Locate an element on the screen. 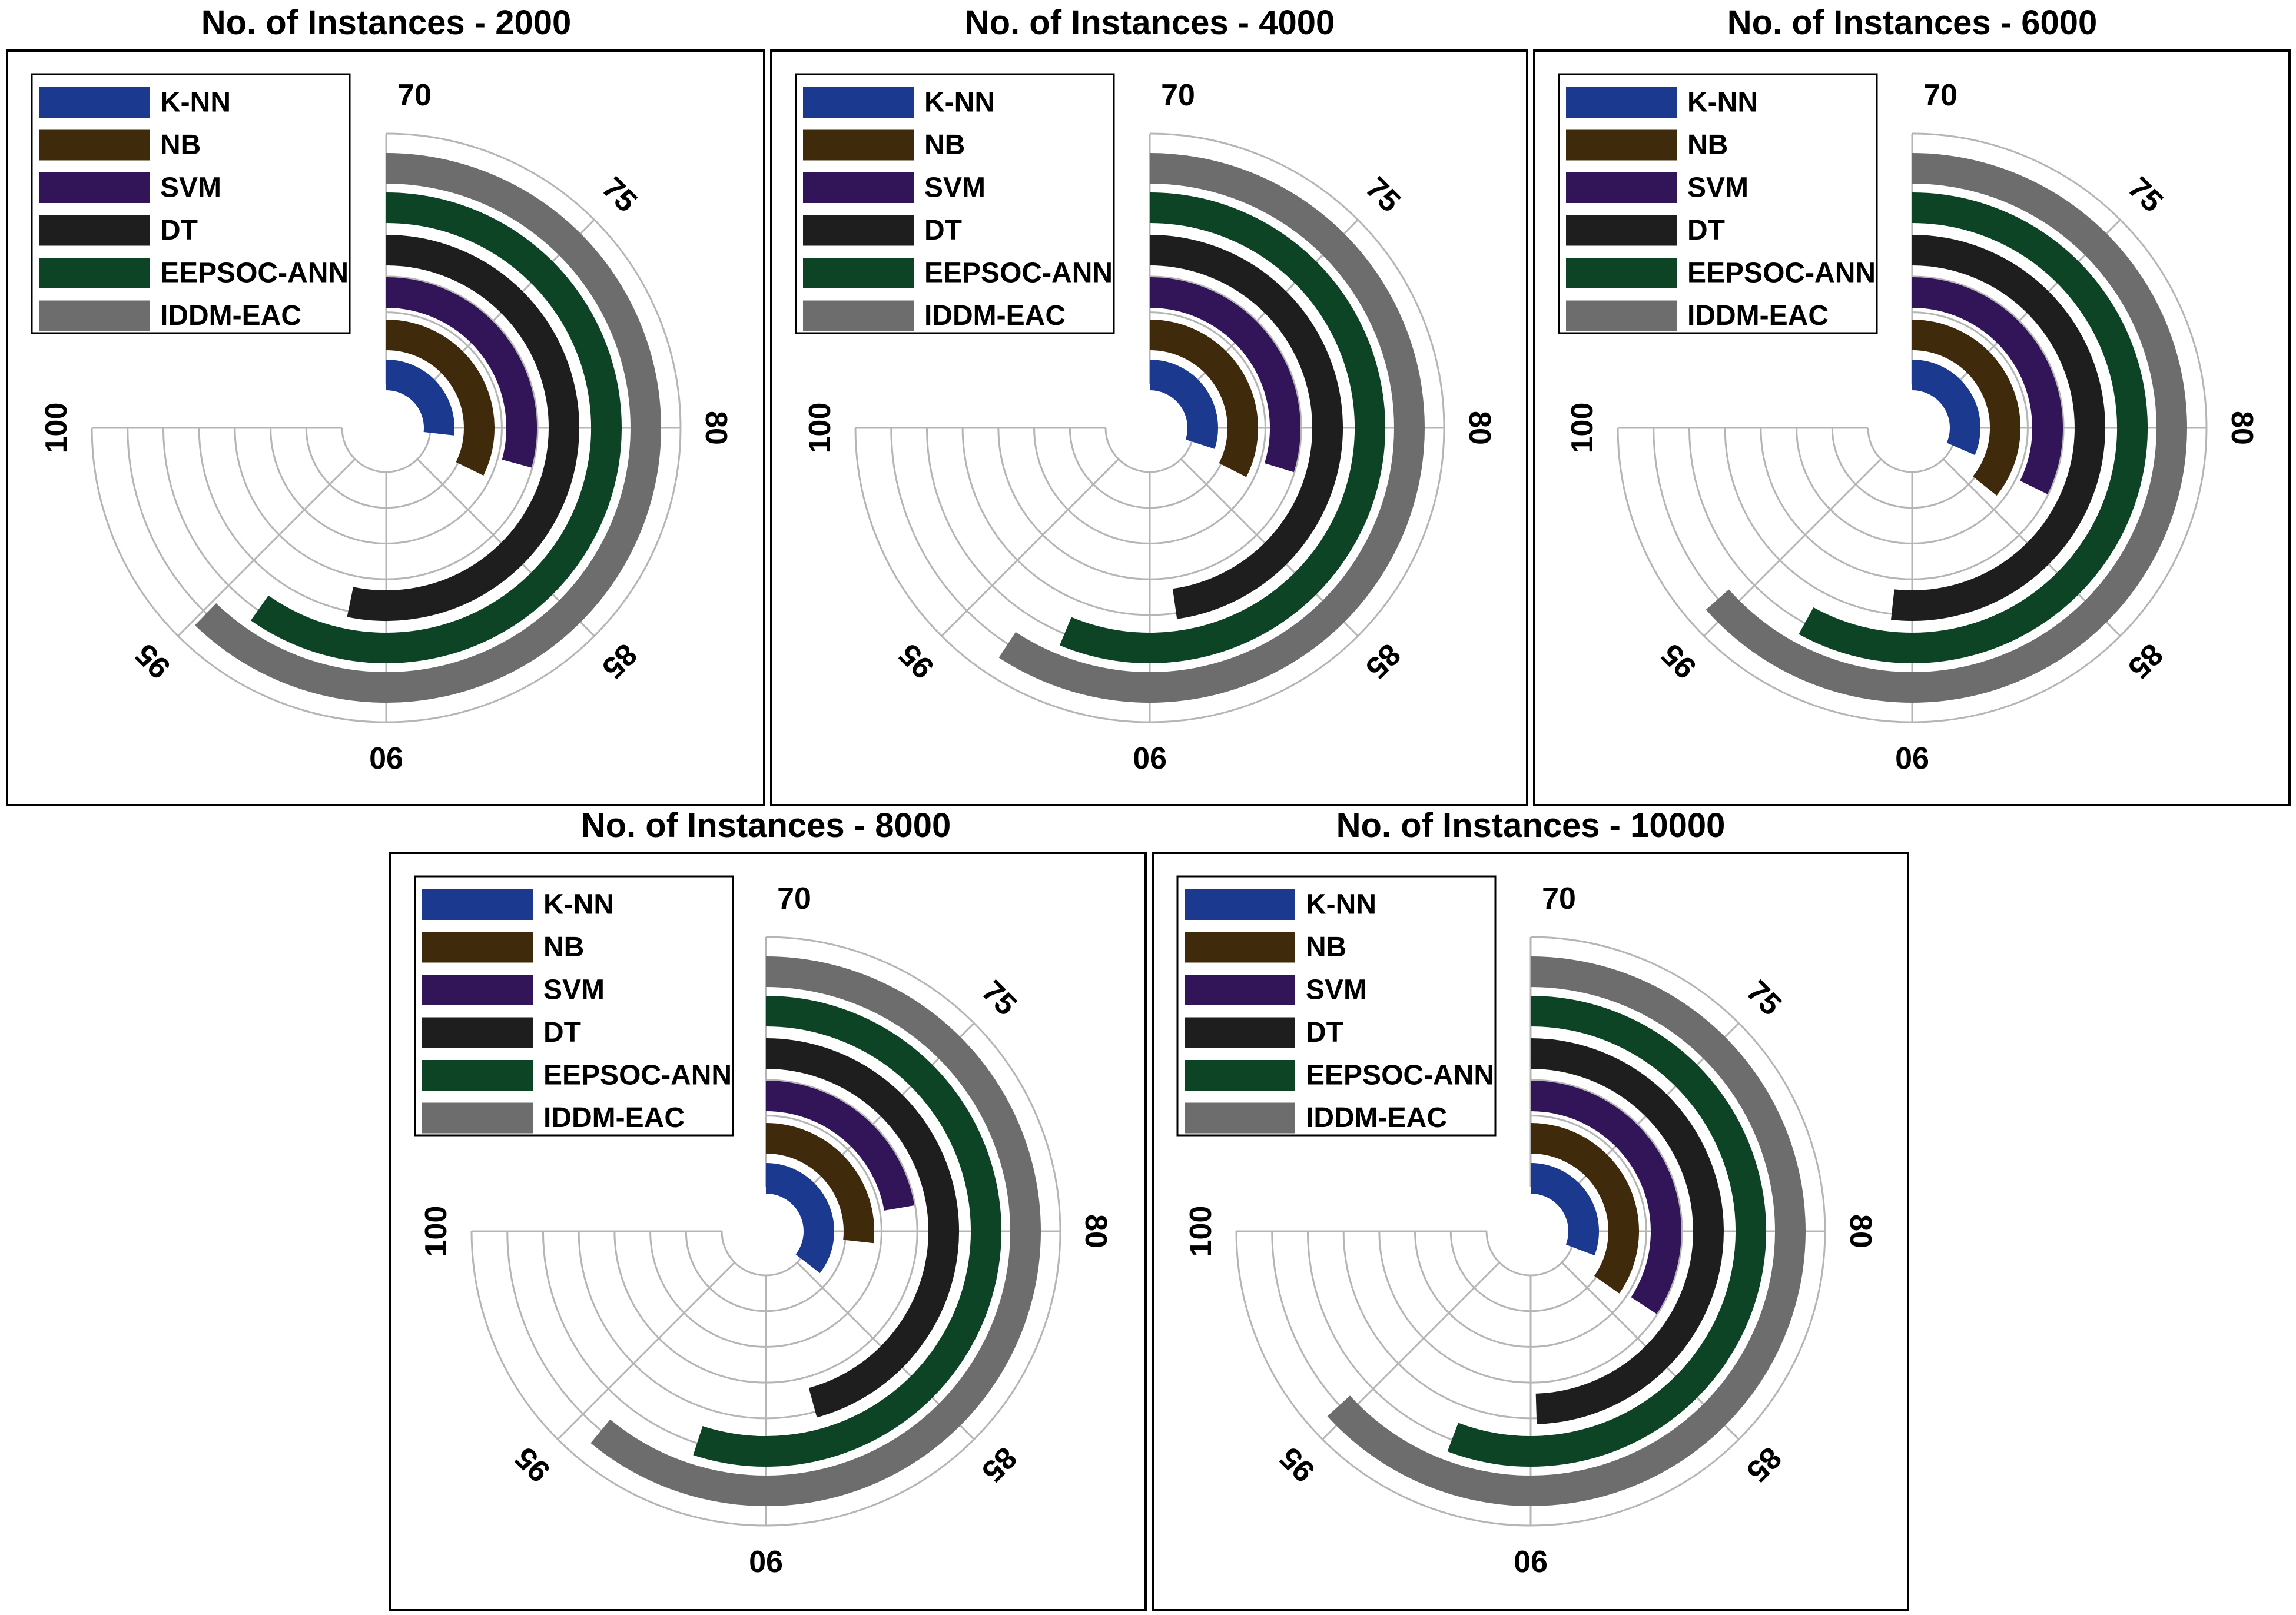 This screenshot has width=2296, height=1615. chart-title: No. of Instances - 2000 is located at coordinates (386, 23).